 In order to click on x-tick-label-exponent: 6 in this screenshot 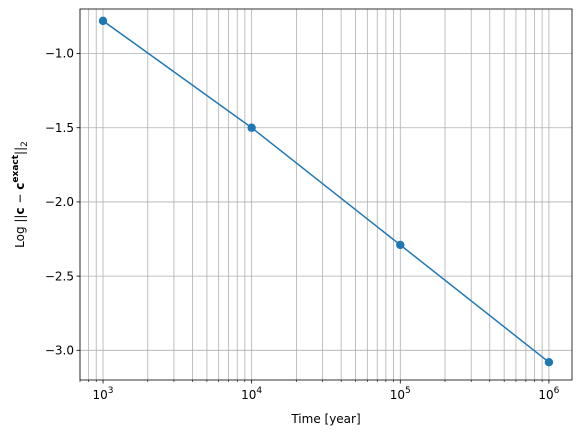, I will do `click(557, 391)`.